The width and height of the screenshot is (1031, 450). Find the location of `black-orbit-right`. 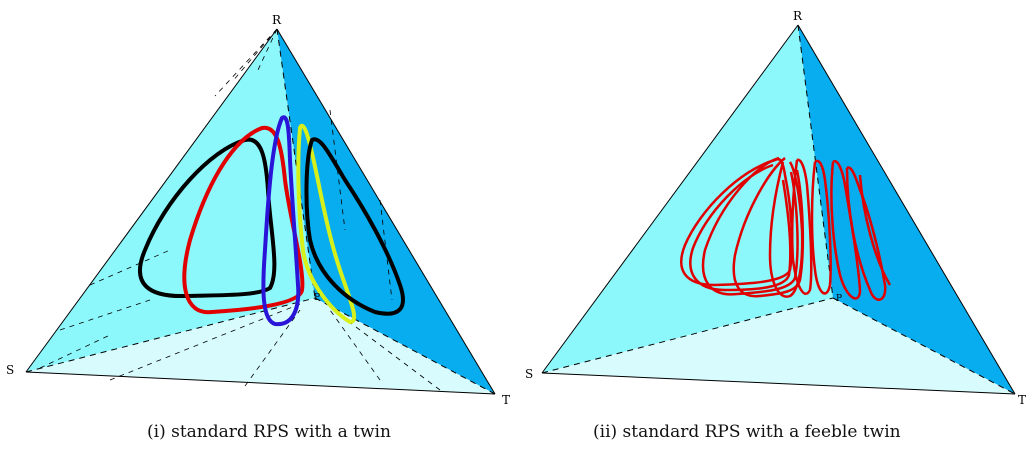

black-orbit-right is located at coordinates (354, 226).